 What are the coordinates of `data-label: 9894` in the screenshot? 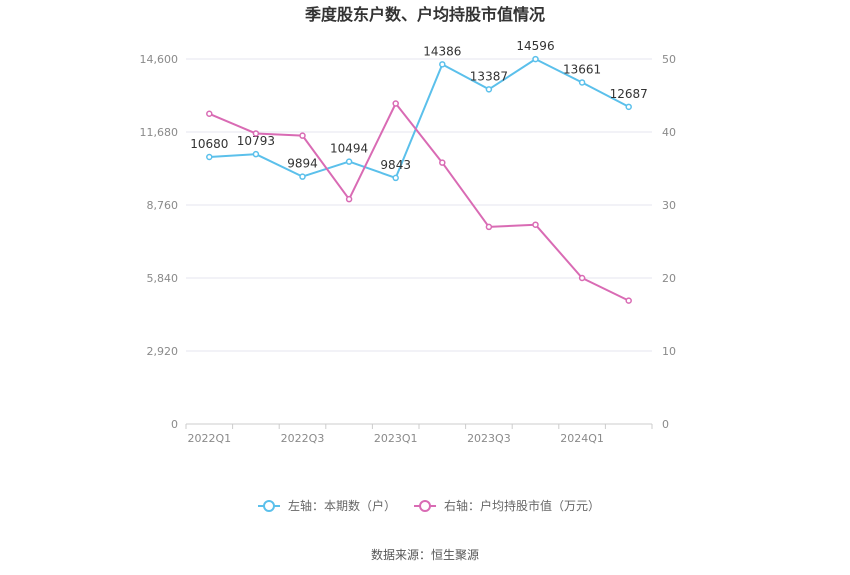 It's located at (302, 164).